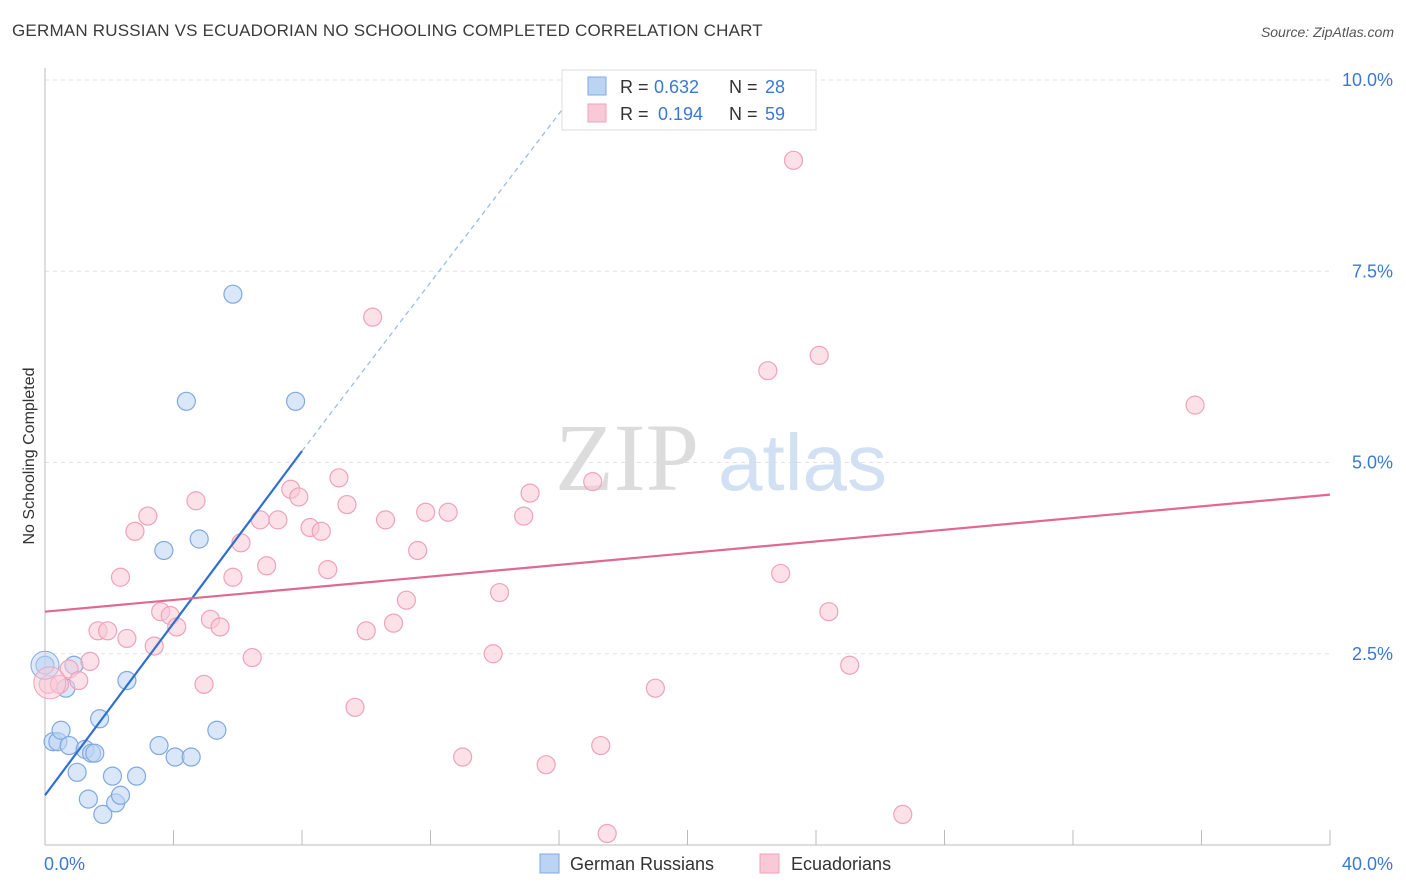 The width and height of the screenshot is (1406, 892). Describe the element at coordinates (743, 87) in the screenshot. I see `stats-n-label-german-russians: N =` at that location.